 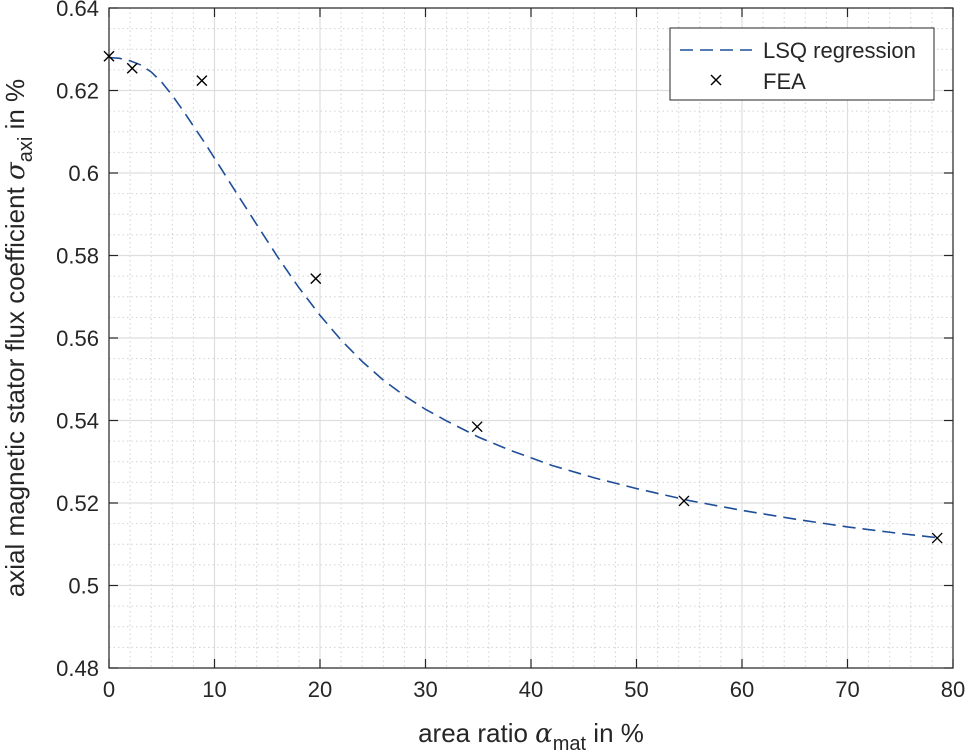 I want to click on y-tick-label: 0.64, so click(x=77, y=10).